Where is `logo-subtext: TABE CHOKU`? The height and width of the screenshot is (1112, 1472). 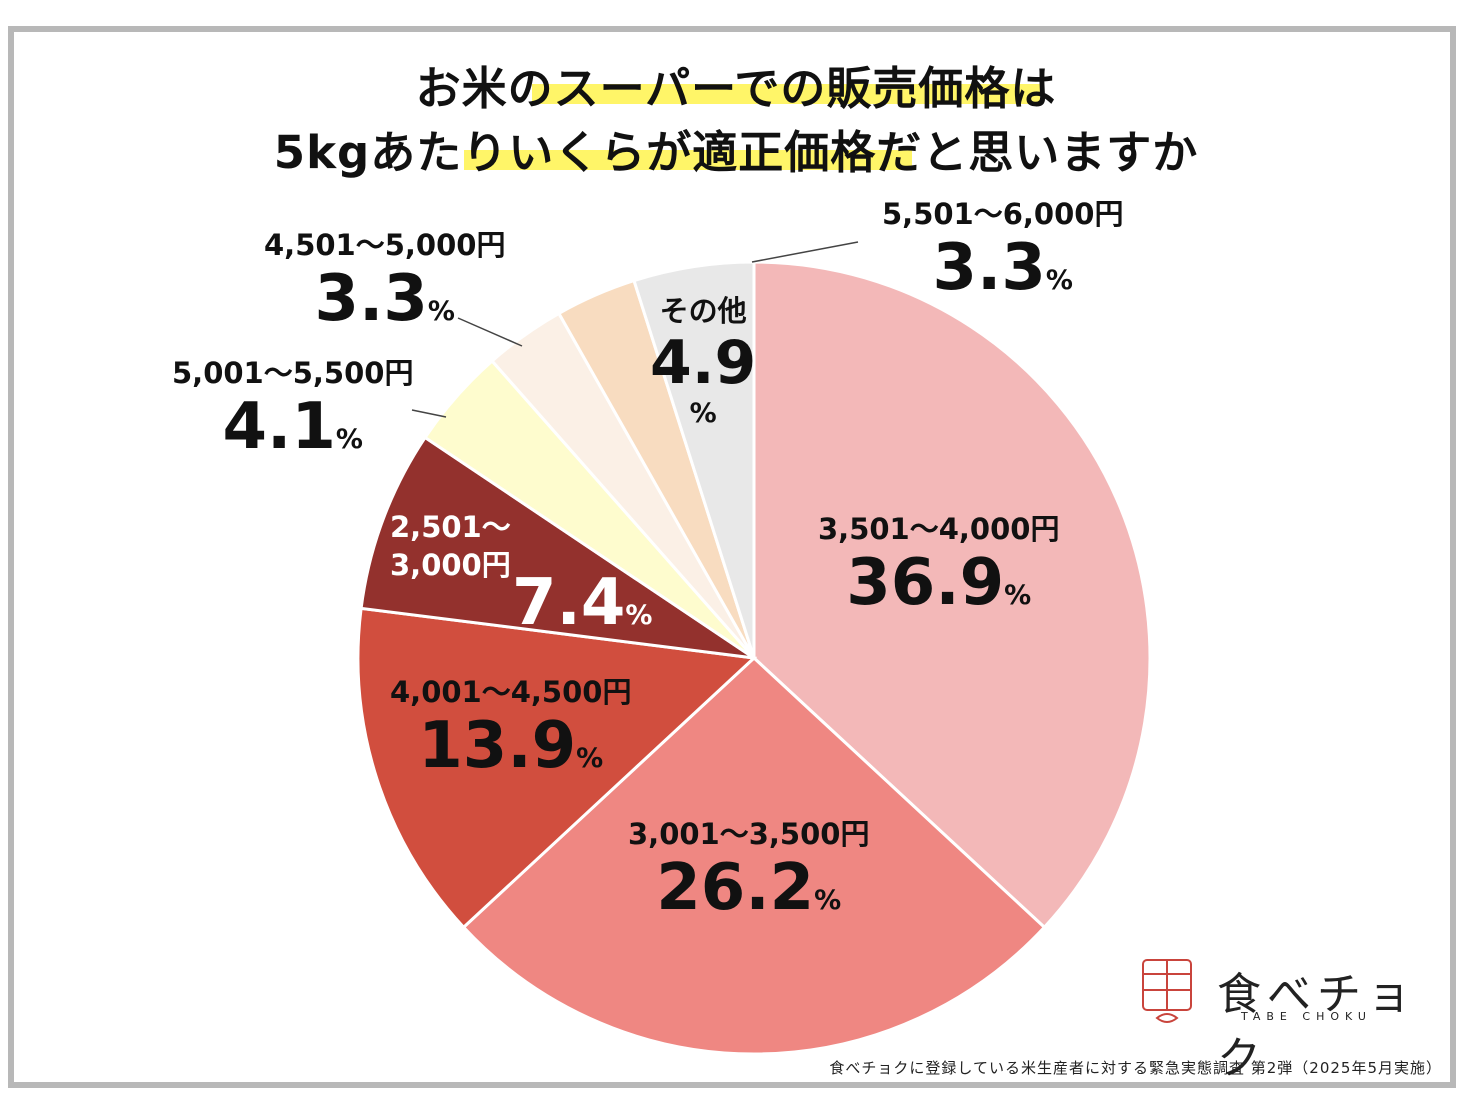 logo-subtext: TABE CHOKU is located at coordinates (1306, 1016).